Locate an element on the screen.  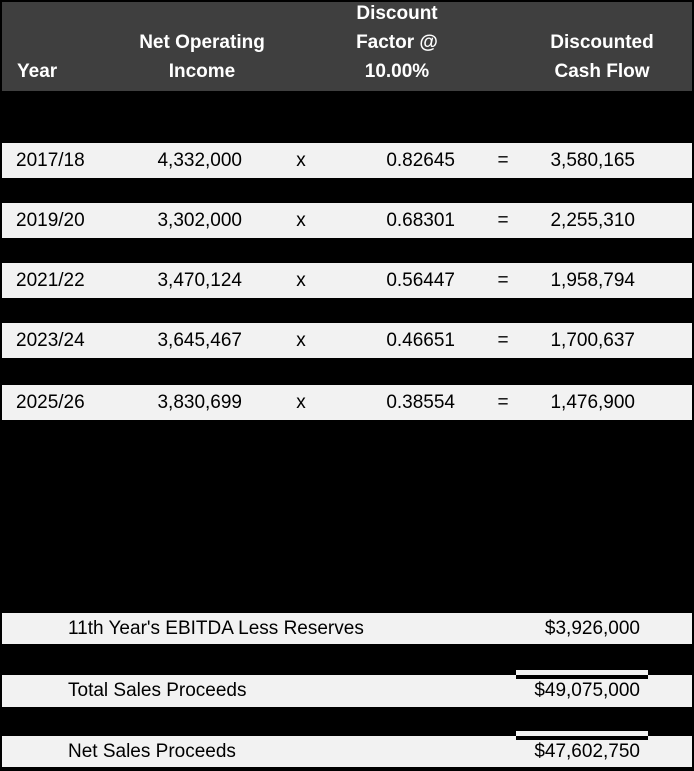
total-value-top-border is located at coordinates (582, 672).